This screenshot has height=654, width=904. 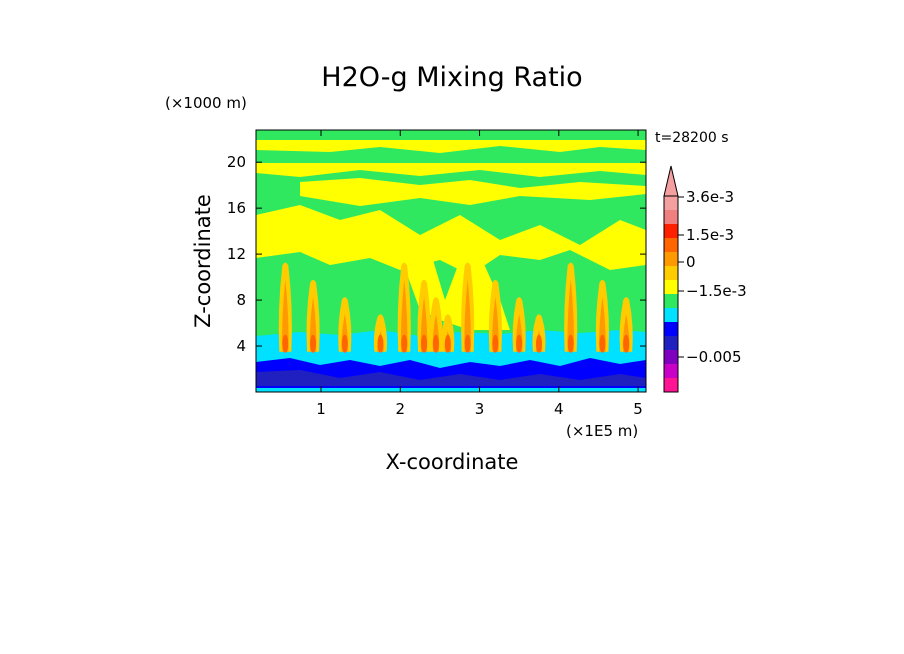 What do you see at coordinates (714, 357) in the screenshot?
I see `colorbar-label: −0.005` at bounding box center [714, 357].